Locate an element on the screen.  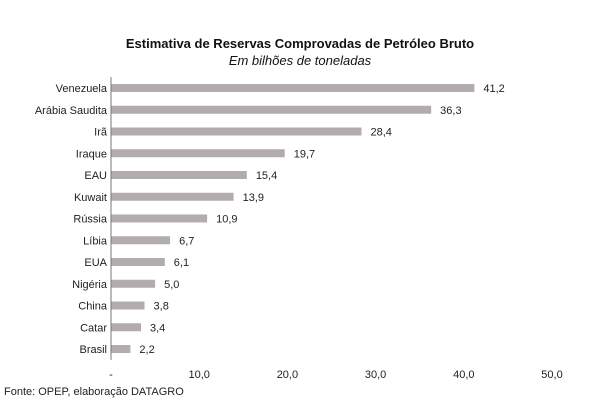
value-label: 28,4 is located at coordinates (380, 133).